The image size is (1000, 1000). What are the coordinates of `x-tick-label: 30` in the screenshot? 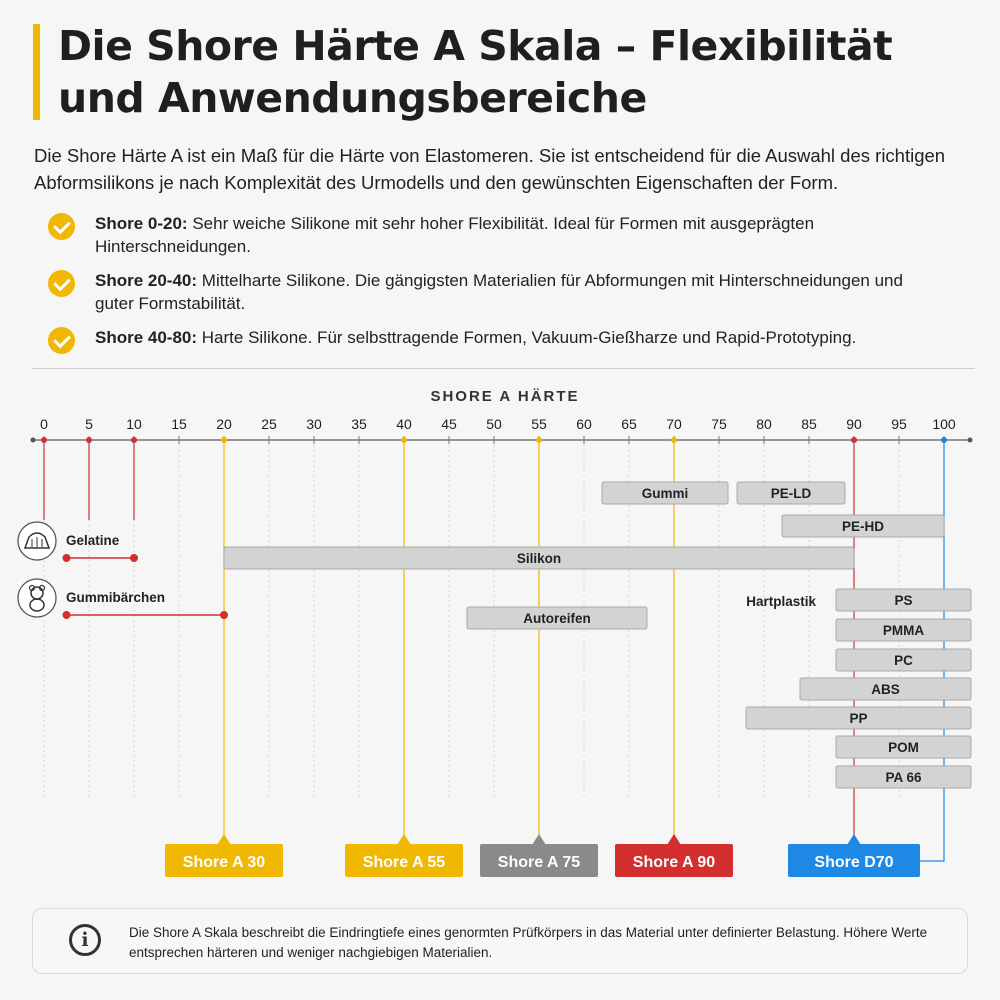 It's located at (314, 424).